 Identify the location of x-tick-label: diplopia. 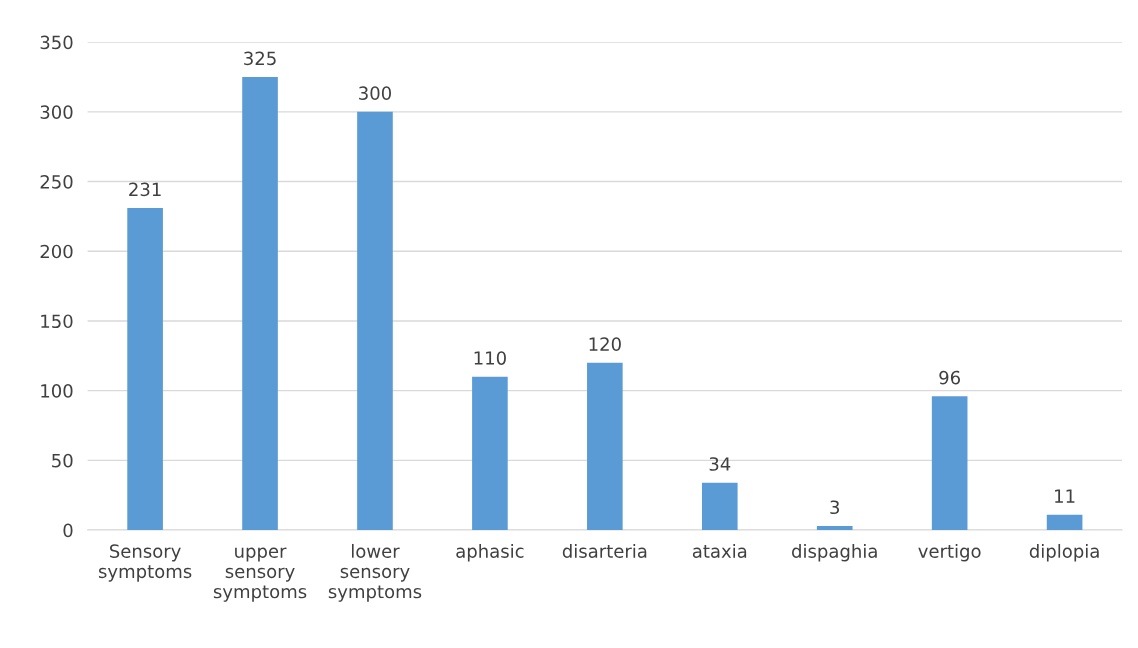
(1064, 552).